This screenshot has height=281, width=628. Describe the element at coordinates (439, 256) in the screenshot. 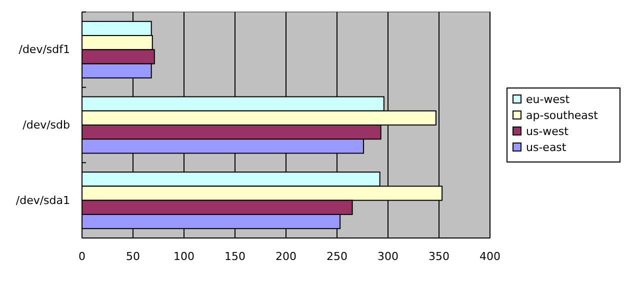

I see `x-tick-label: 350` at that location.